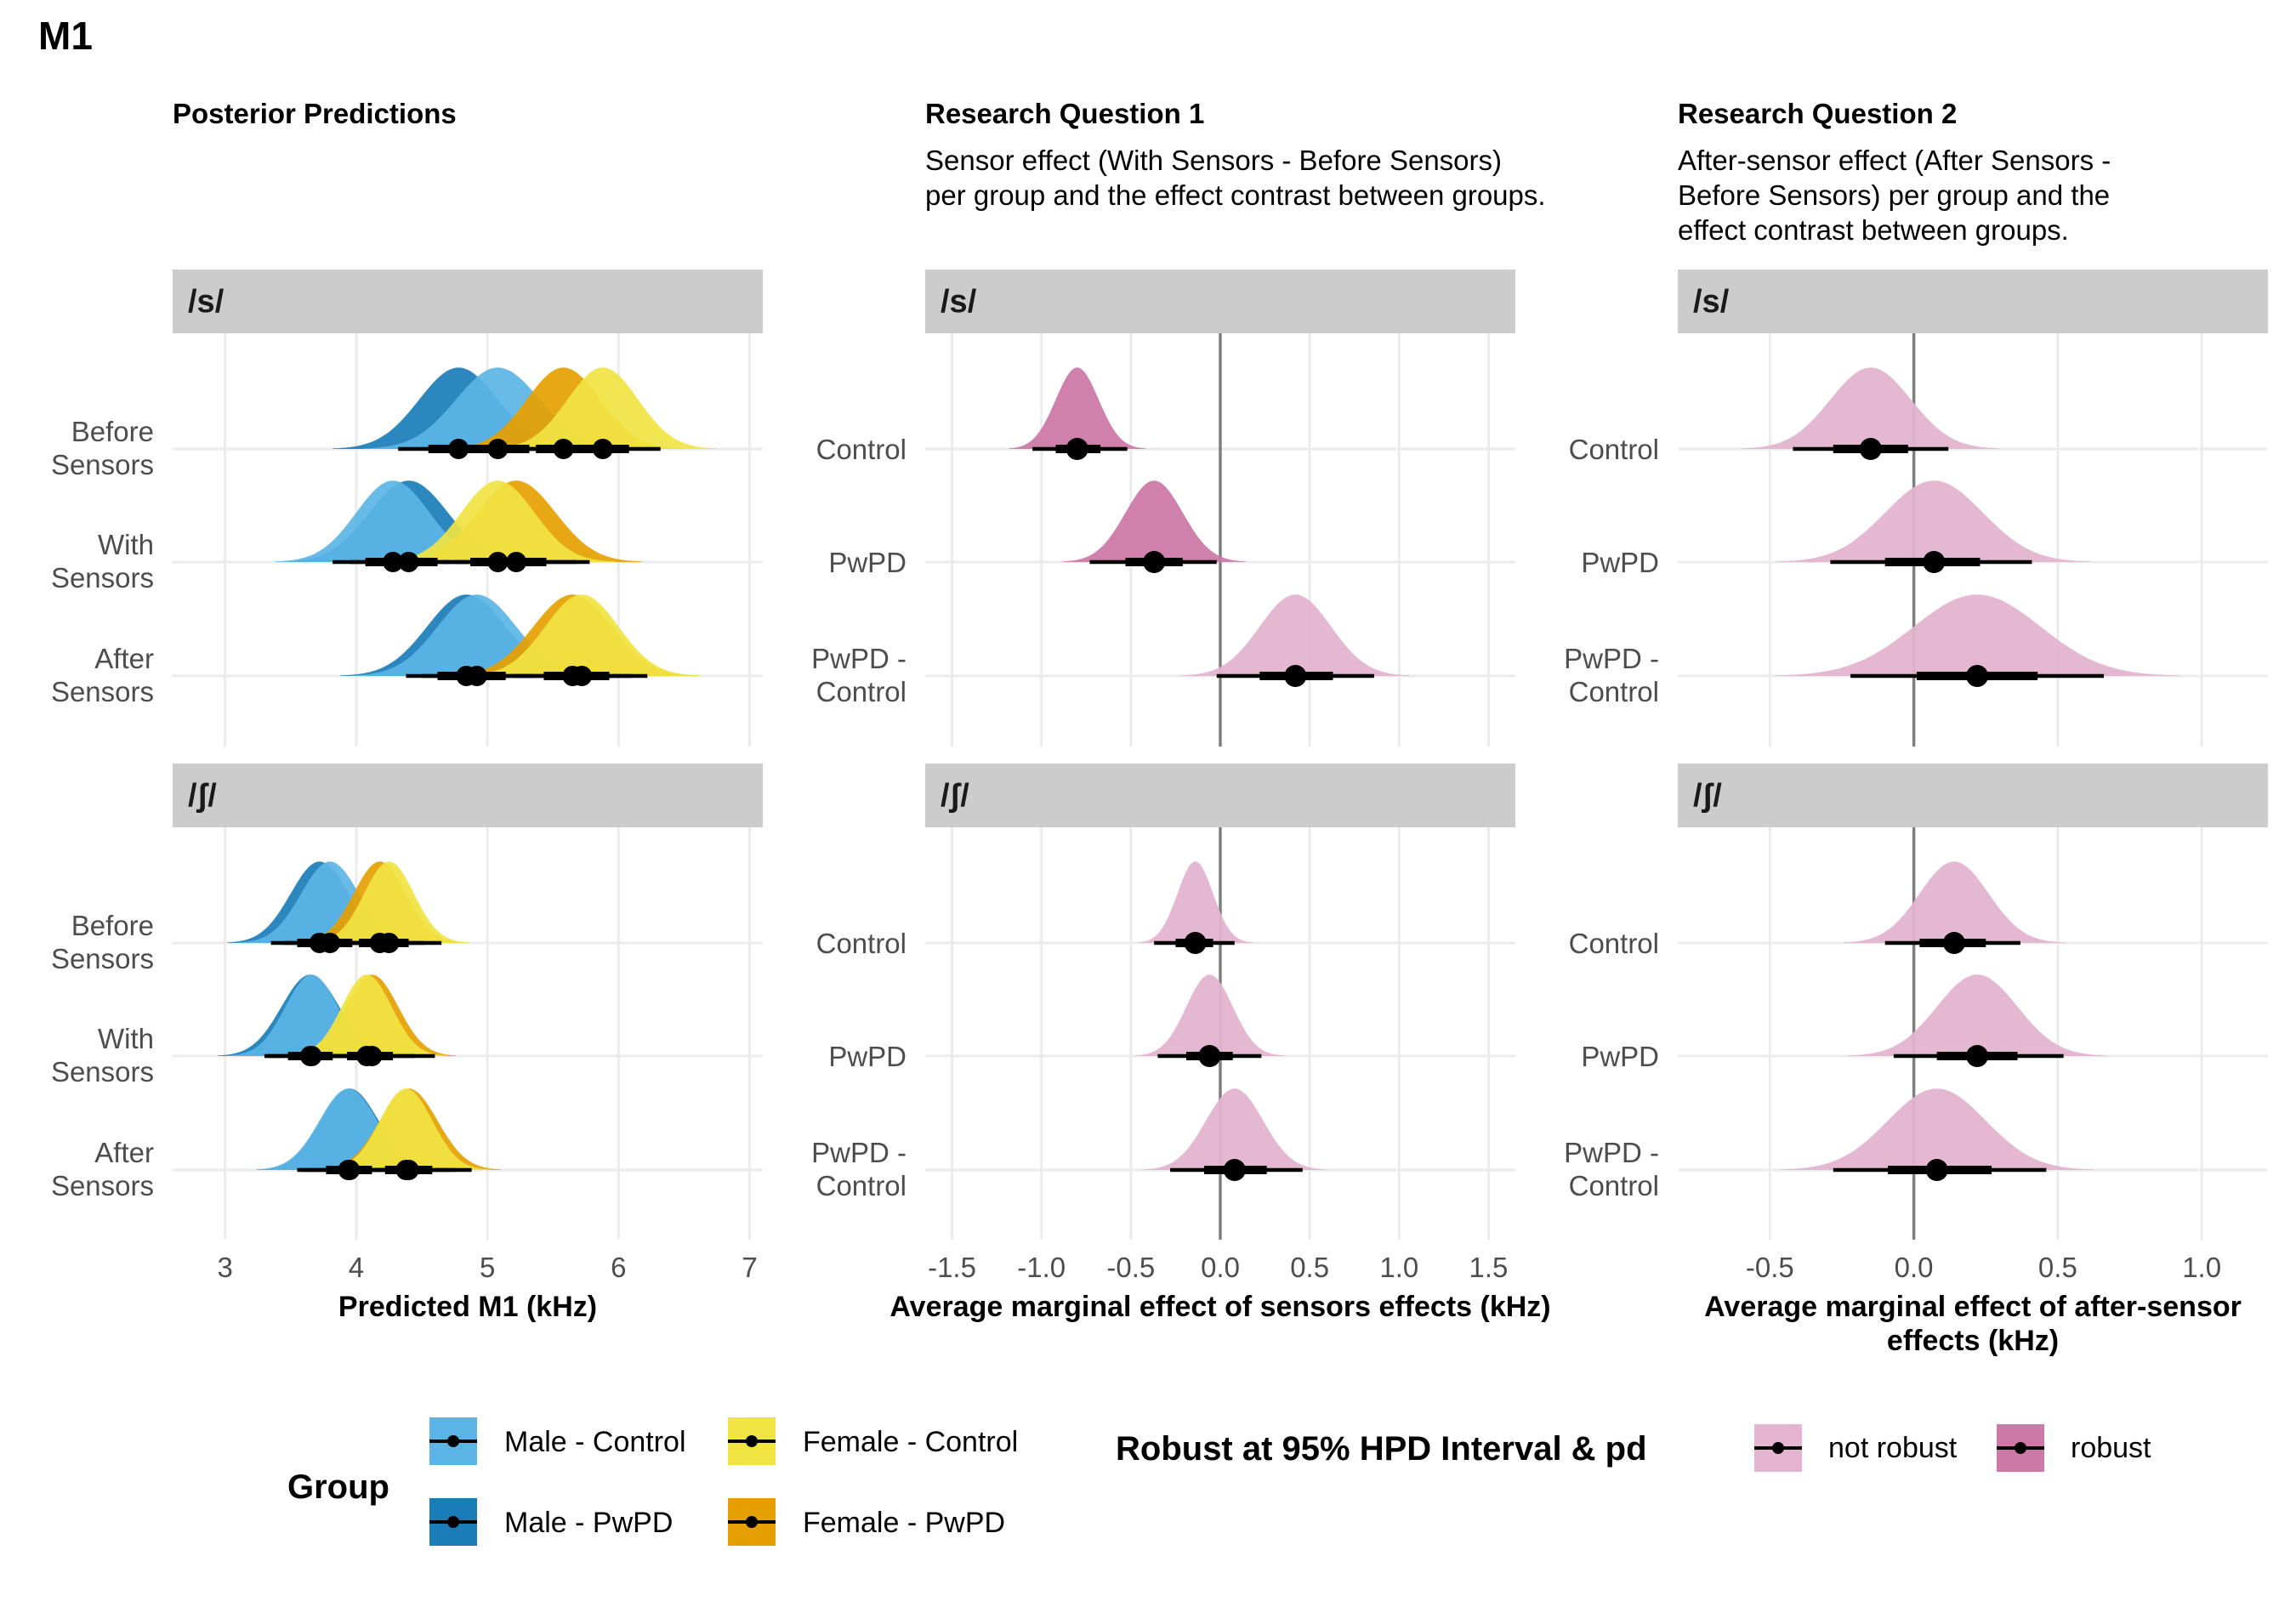  Describe the element at coordinates (1041, 1267) in the screenshot. I see `x-tick-label: -1.0` at that location.